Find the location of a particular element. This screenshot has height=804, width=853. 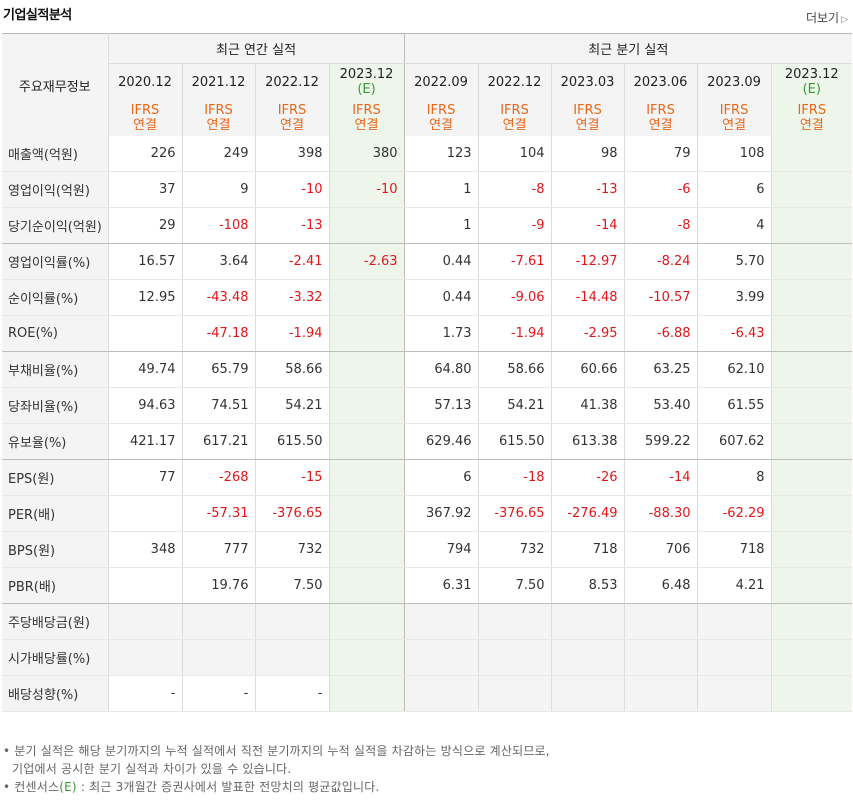

value-cell: 62.10 is located at coordinates (734, 369).